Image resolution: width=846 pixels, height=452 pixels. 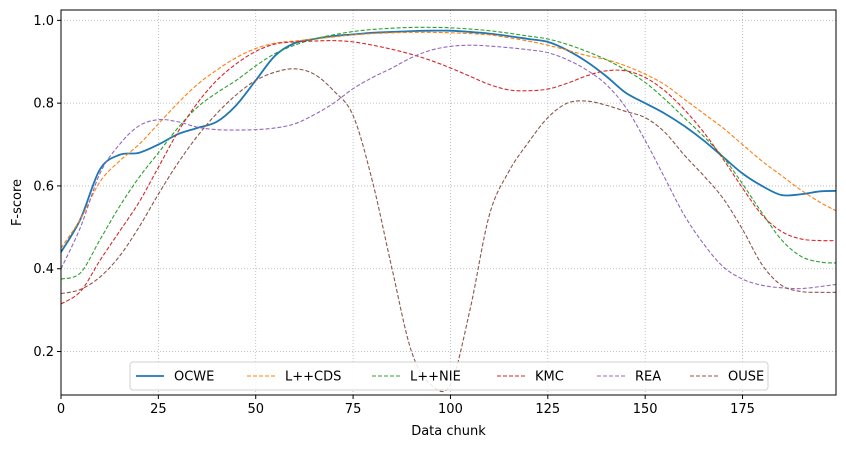 I want to click on y-tick-label: 0.6, so click(x=43, y=186).